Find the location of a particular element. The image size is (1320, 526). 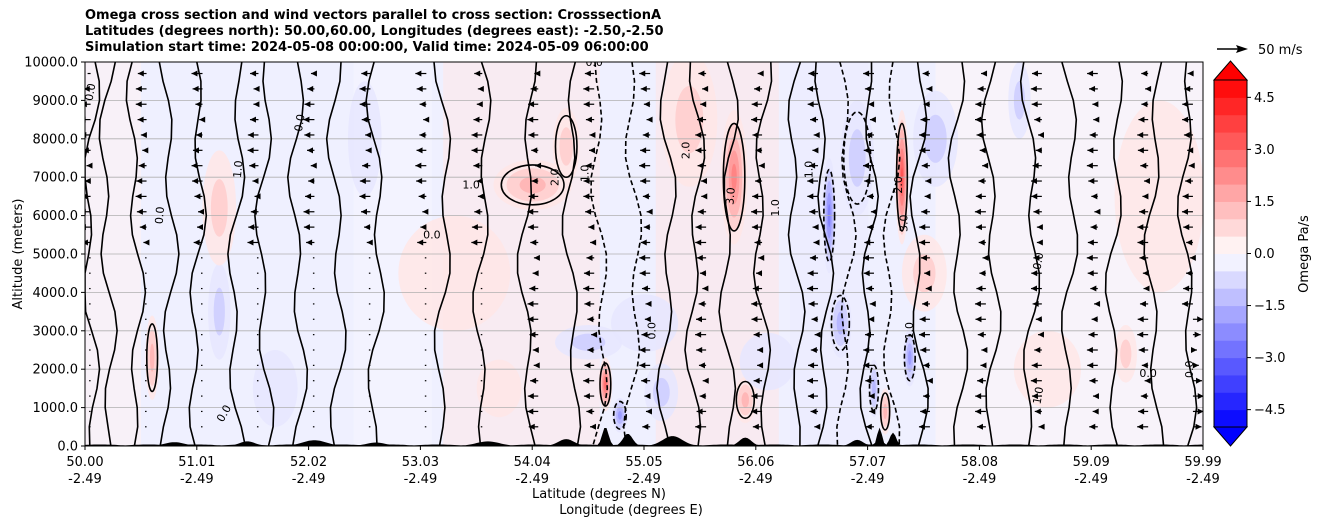

y-tick-label: 10000.0 is located at coordinates (51, 63).